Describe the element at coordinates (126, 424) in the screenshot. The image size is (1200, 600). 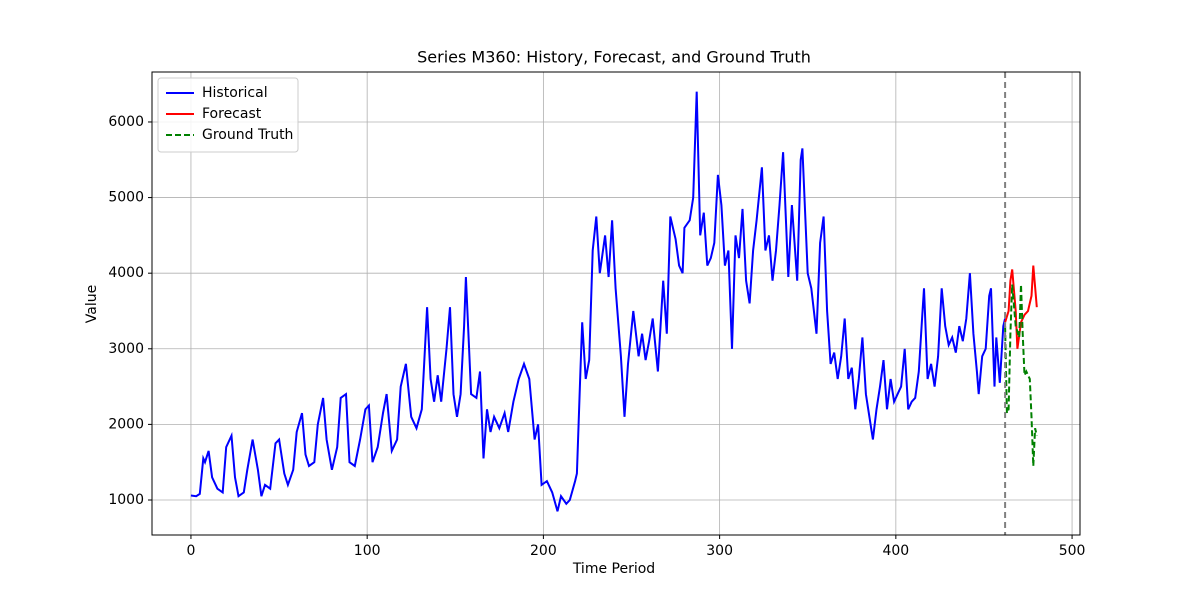
I see `y-tick-label: 2000` at that location.